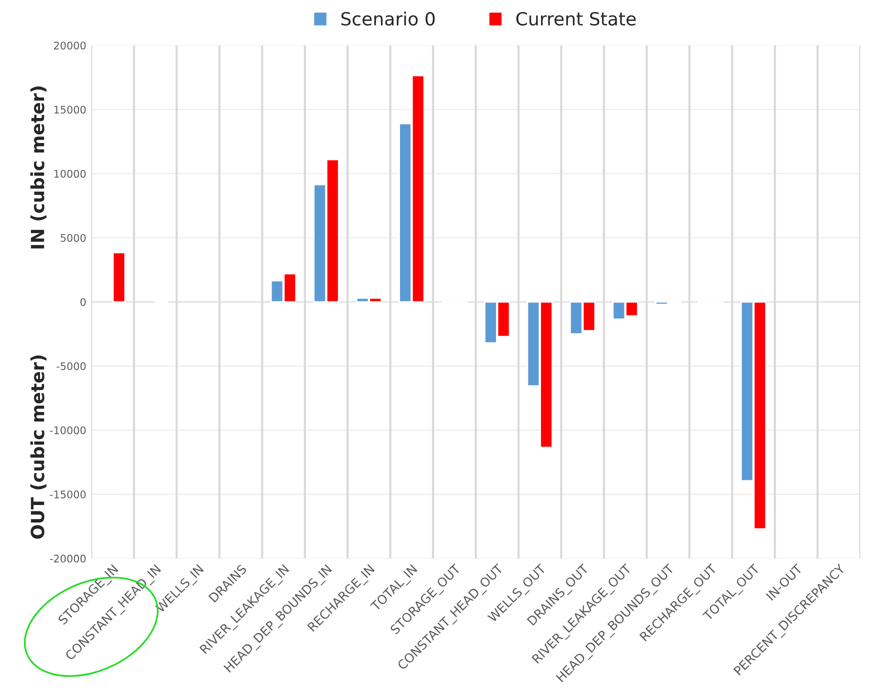 Image resolution: width=869 pixels, height=698 pixels. I want to click on y-tick-label: 0, so click(83, 302).